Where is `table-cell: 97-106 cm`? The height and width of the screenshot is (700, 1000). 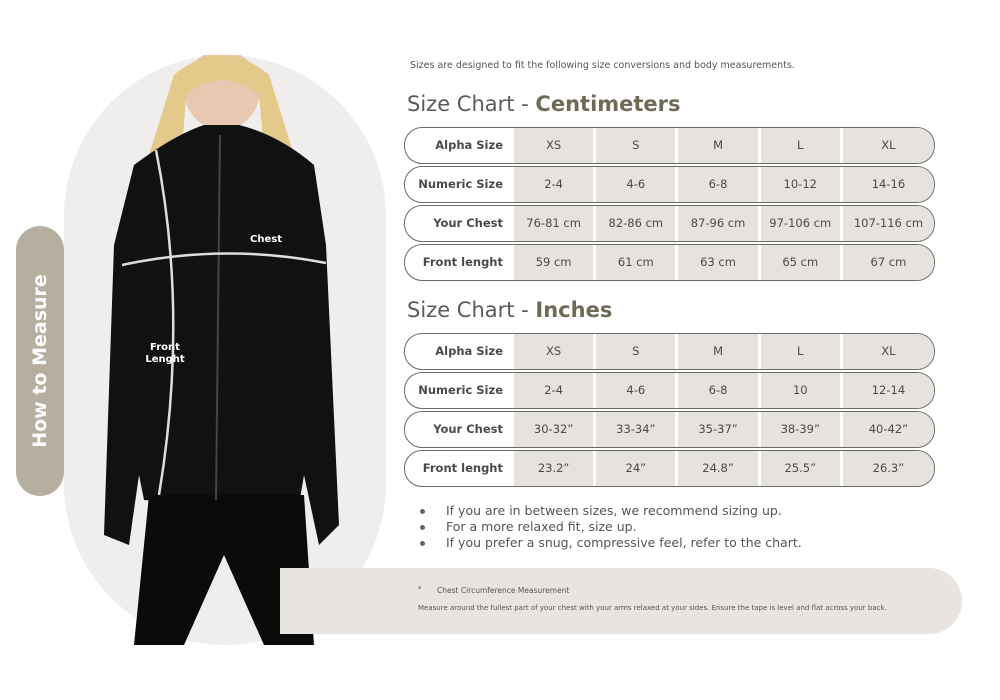
table-cell: 97-106 cm is located at coordinates (800, 223).